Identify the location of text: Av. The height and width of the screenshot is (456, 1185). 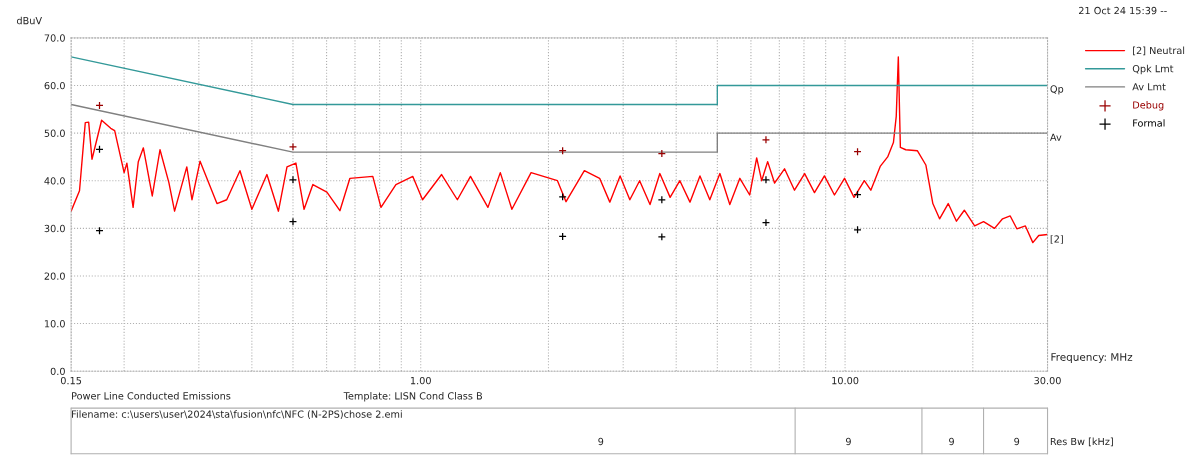
(1055, 137).